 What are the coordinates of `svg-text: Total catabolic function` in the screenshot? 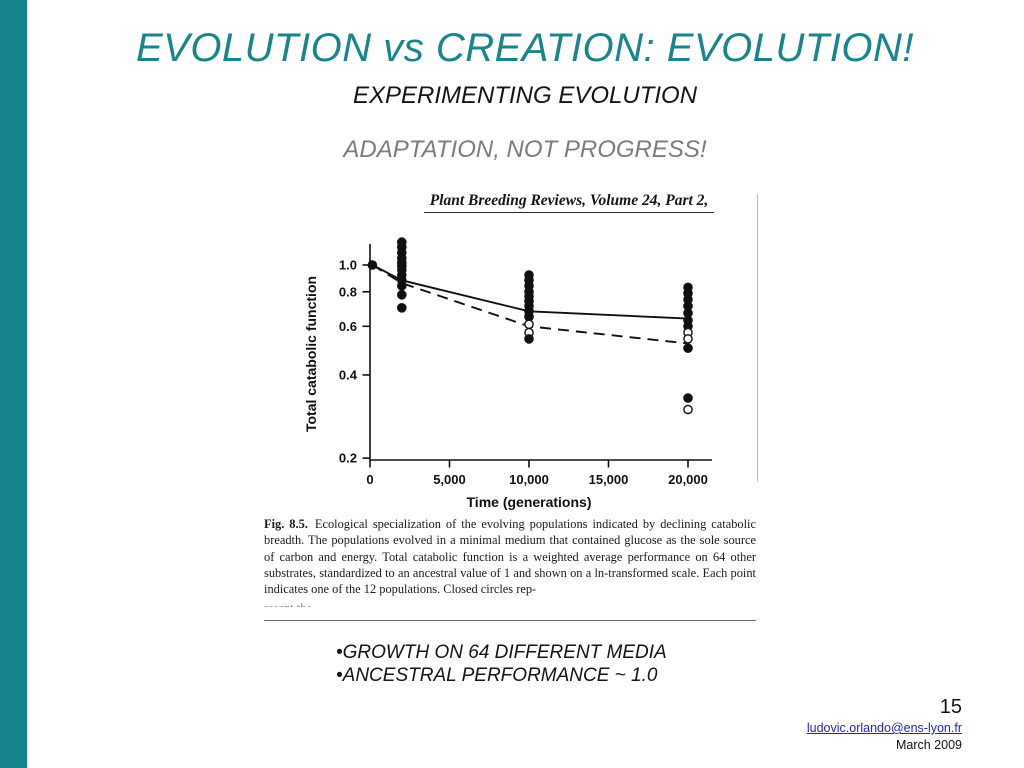 It's located at (311, 354).